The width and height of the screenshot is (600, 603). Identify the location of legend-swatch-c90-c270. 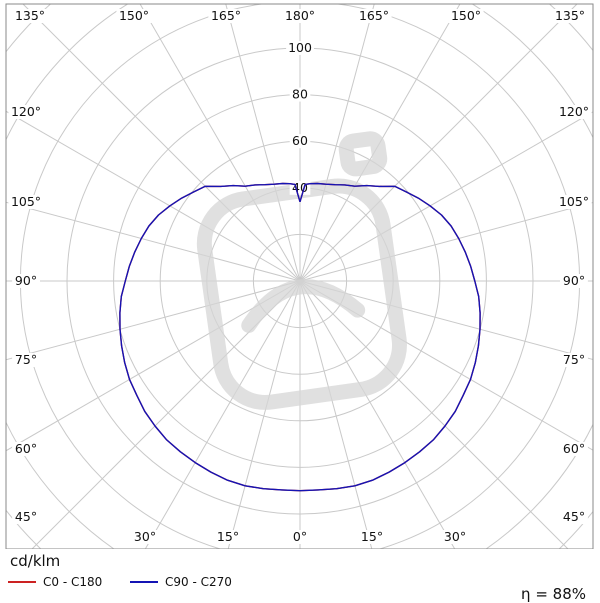
(144, 582).